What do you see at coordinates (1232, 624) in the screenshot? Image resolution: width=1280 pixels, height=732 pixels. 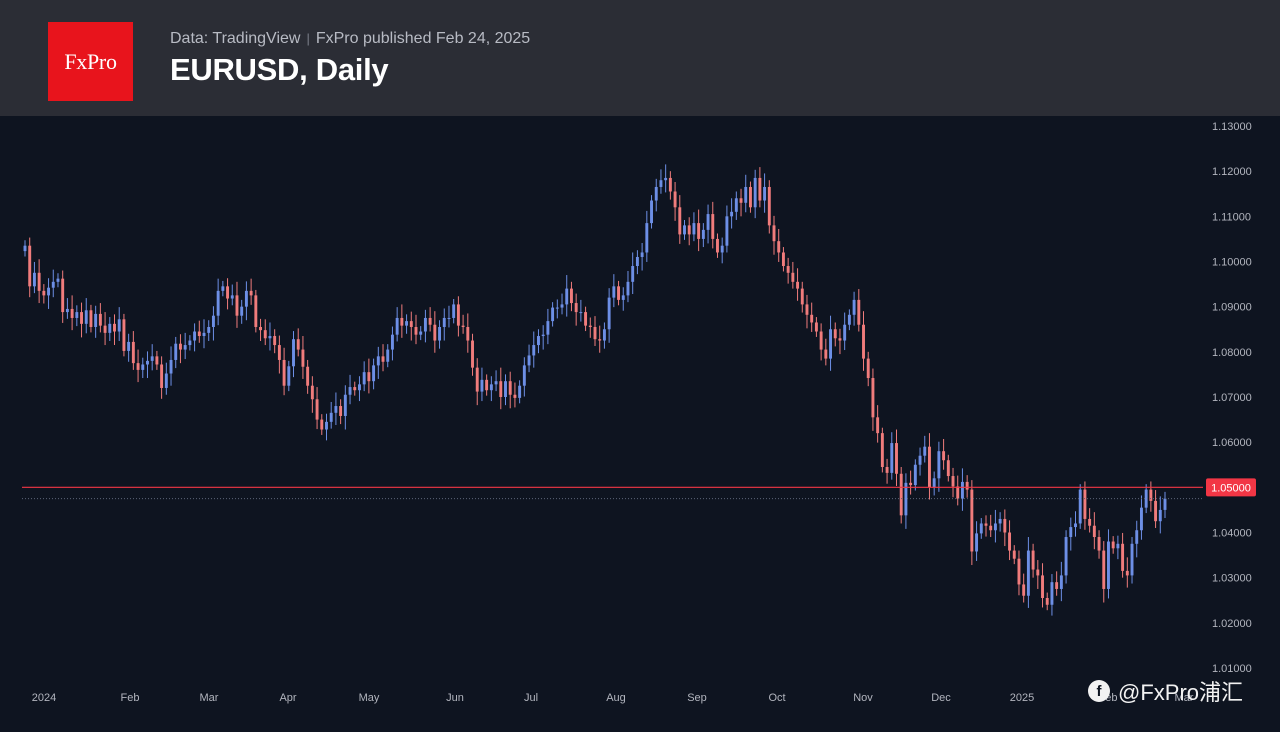 I see `y-tick-label: 1.02000` at bounding box center [1232, 624].